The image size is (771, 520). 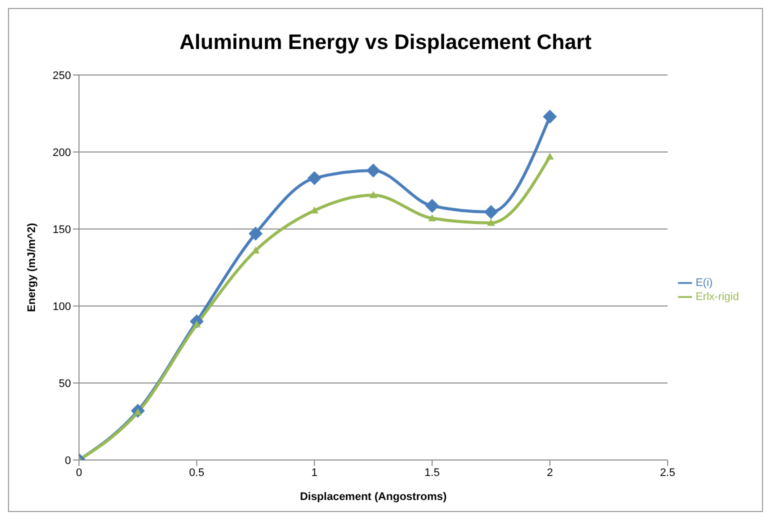 I want to click on y-axis-title: Energy (mJ/m^2), so click(x=32, y=267).